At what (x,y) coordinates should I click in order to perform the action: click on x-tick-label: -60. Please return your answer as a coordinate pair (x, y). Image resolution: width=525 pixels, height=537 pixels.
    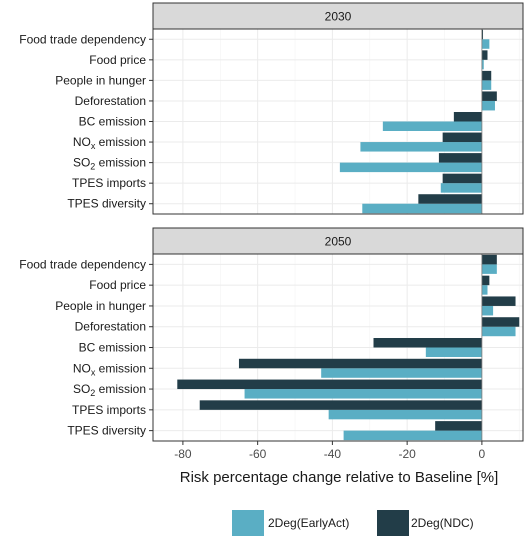
    Looking at the image, I should click on (258, 454).